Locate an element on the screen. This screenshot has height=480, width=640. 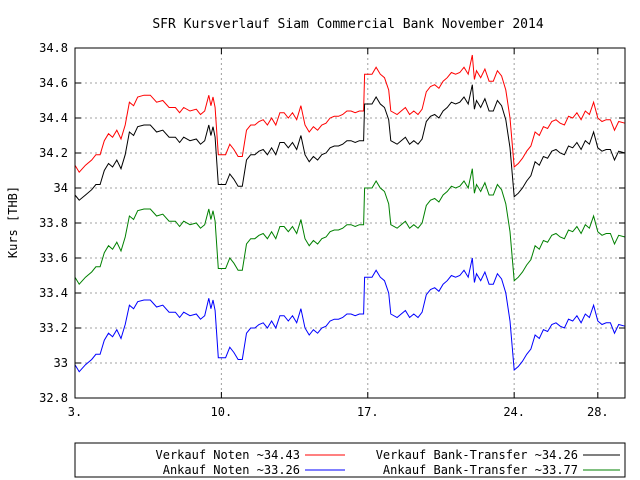
legend-label: Verkauf Bank-Transfer ~34.26 is located at coordinates (477, 455).